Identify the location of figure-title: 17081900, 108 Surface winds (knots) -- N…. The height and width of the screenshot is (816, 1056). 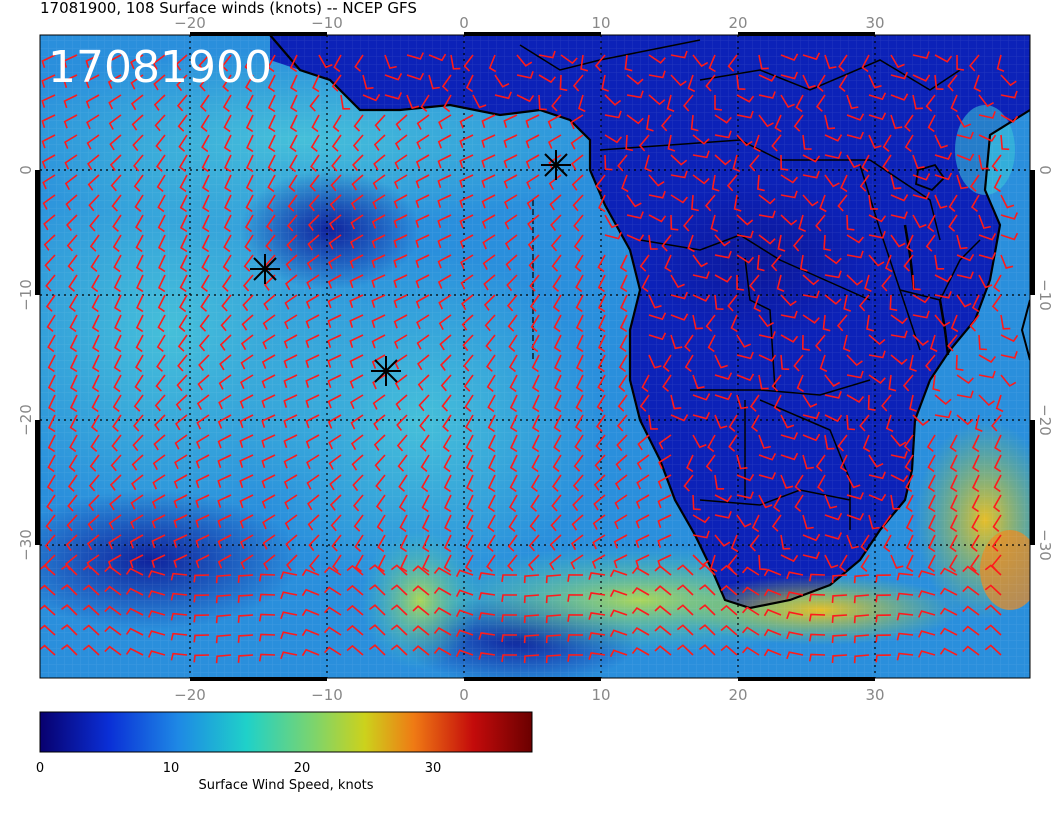
(228, 8).